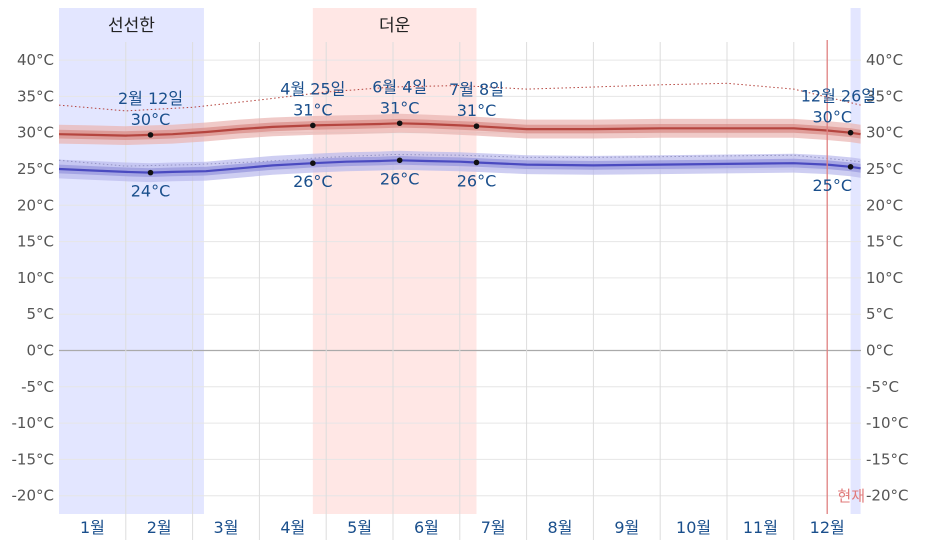 The height and width of the screenshot is (554, 929). What do you see at coordinates (312, 88) in the screenshot?
I see `annotation-date: 4월 25일` at bounding box center [312, 88].